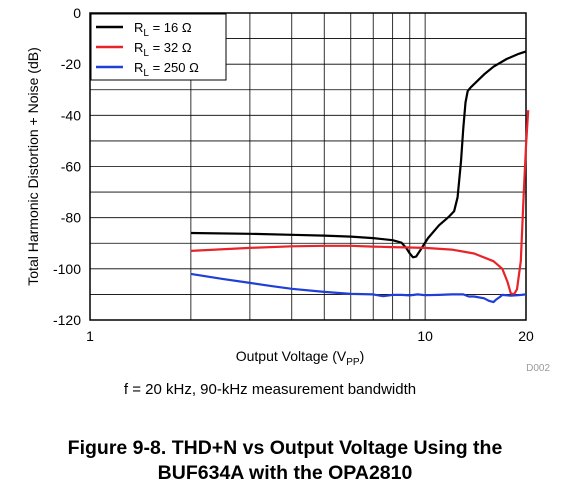 The image size is (570, 498). What do you see at coordinates (425, 336) in the screenshot?
I see `x-tick-label: 10` at bounding box center [425, 336].